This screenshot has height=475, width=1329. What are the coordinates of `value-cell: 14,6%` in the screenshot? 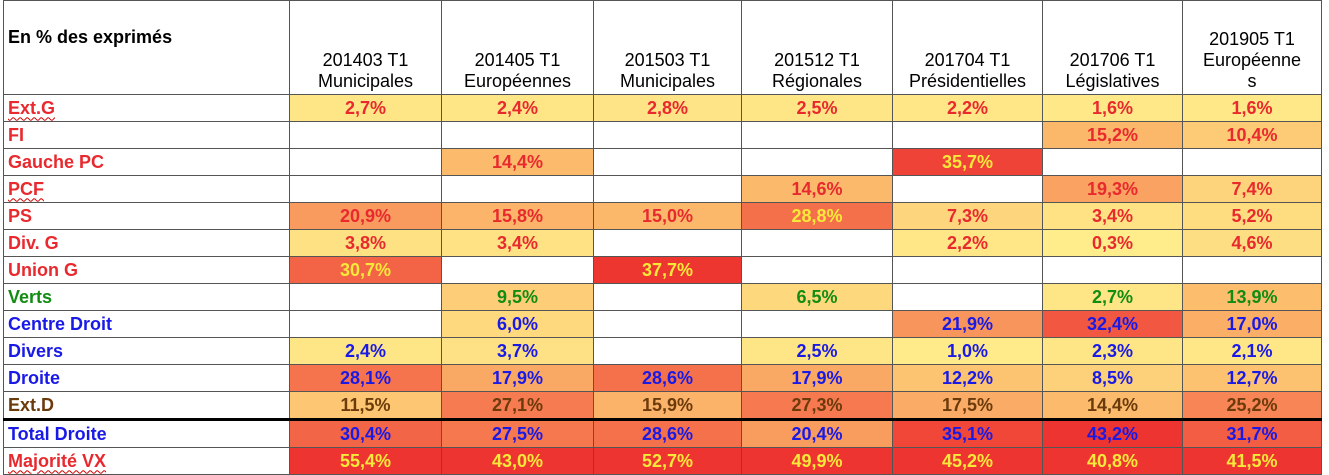 It's located at (817, 189).